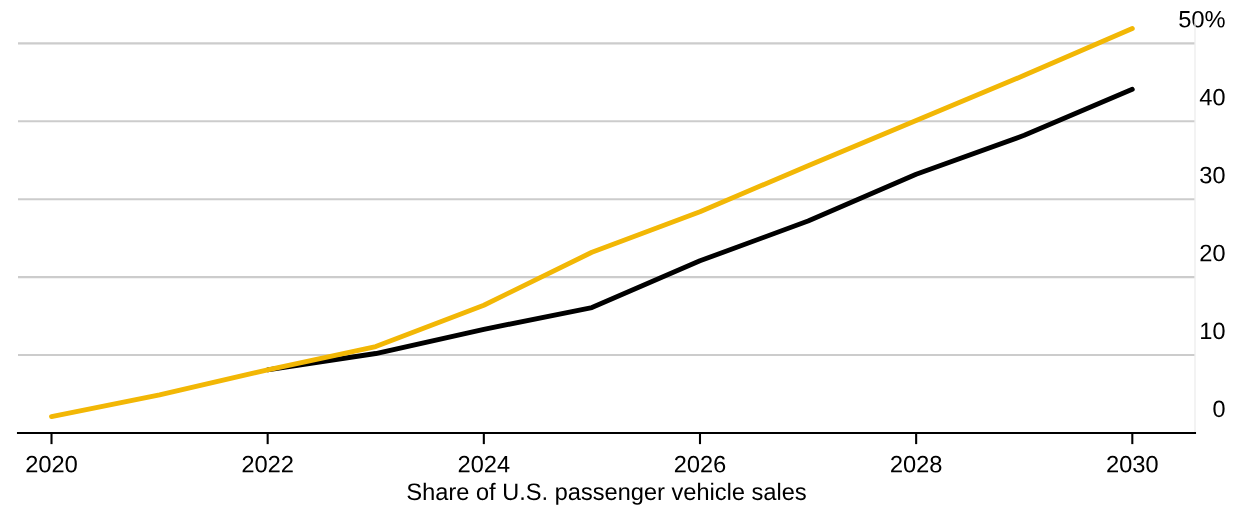  What do you see at coordinates (267, 464) in the screenshot?
I see `x-tick-label: 2022` at bounding box center [267, 464].